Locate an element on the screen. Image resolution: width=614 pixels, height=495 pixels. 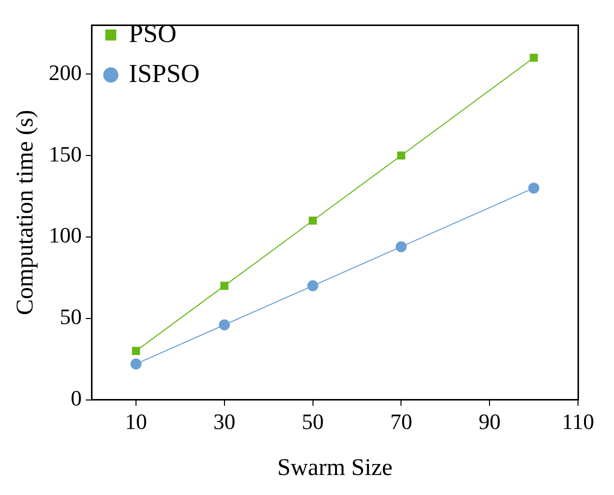
y-tick-label: 200 is located at coordinates (65, 72).